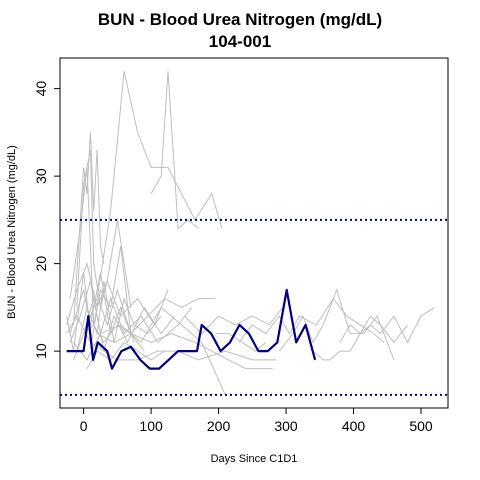  I want to click on x-tick-label: 0, so click(84, 426).